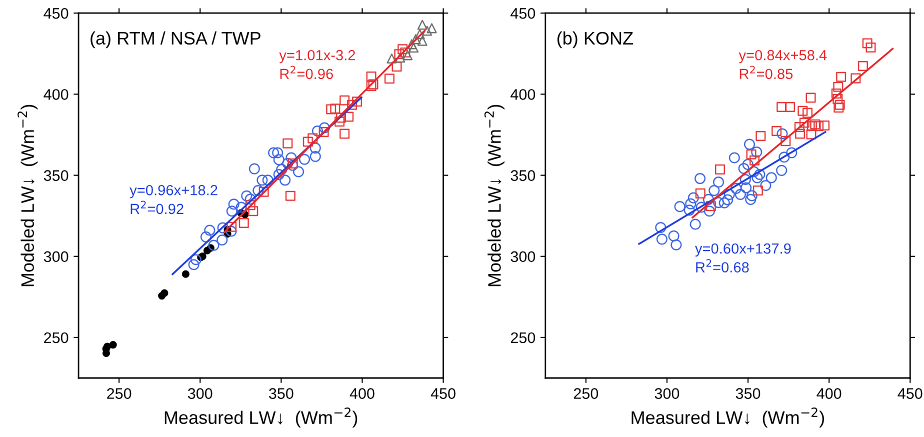  Describe the element at coordinates (595, 39) in the screenshot. I see `text: (b) KONZ` at that location.